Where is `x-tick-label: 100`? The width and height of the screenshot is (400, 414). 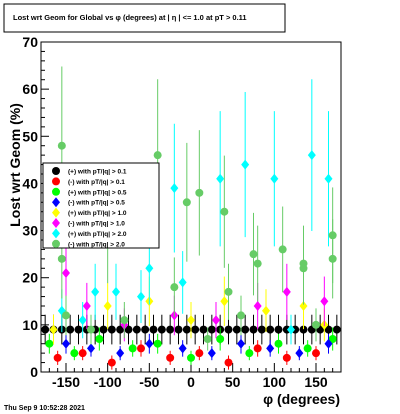 x-tick-label: 100 is located at coordinates (275, 382).